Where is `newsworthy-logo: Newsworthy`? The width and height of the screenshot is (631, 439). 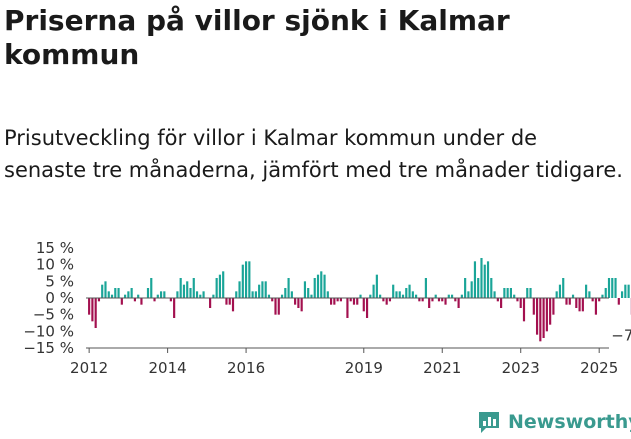 newsworthy-logo: Newsworthy is located at coordinates (553, 422).